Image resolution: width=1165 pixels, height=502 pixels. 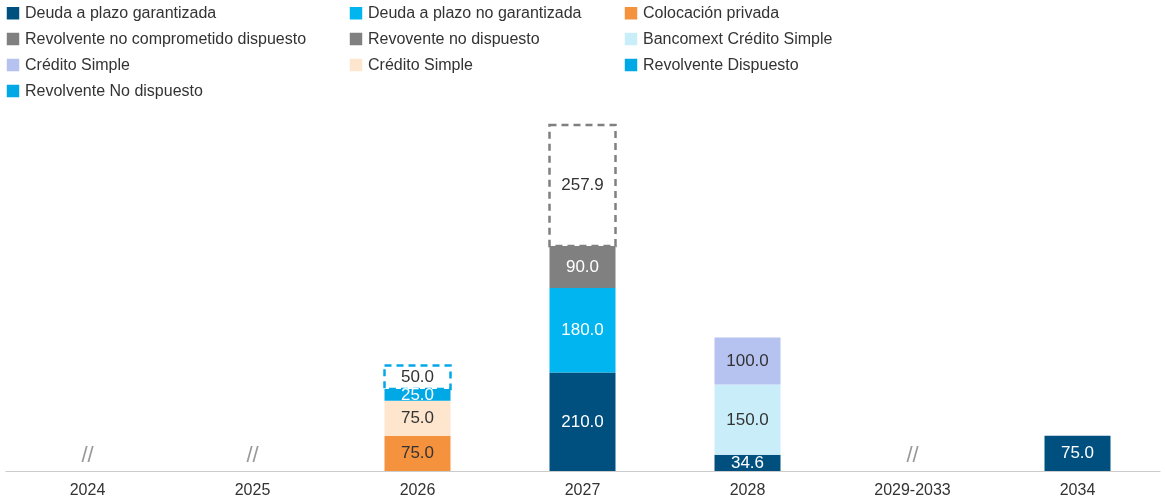 I want to click on data-label: 25.0, so click(x=417, y=394).